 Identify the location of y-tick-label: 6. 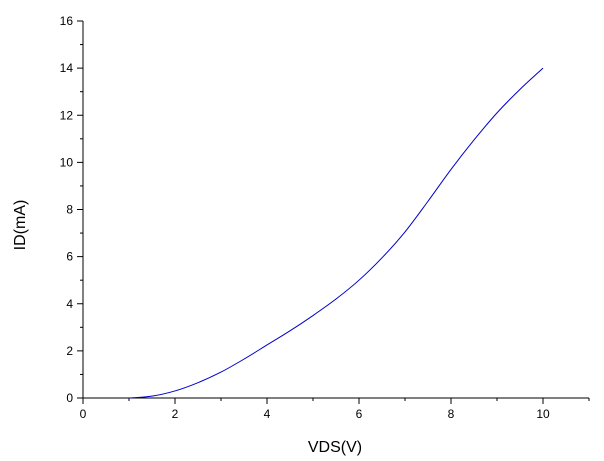
(69, 257).